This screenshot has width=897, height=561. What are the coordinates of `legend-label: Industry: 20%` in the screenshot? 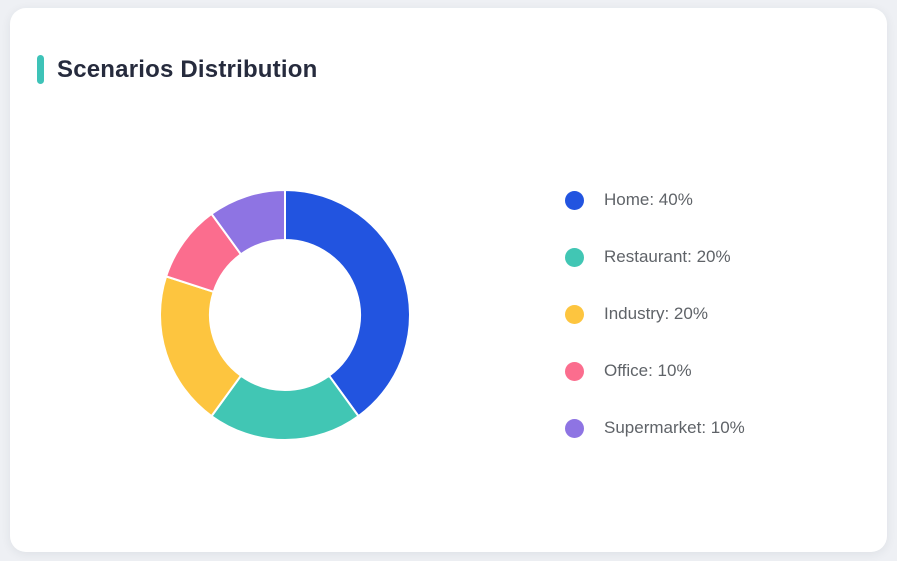 It's located at (656, 313).